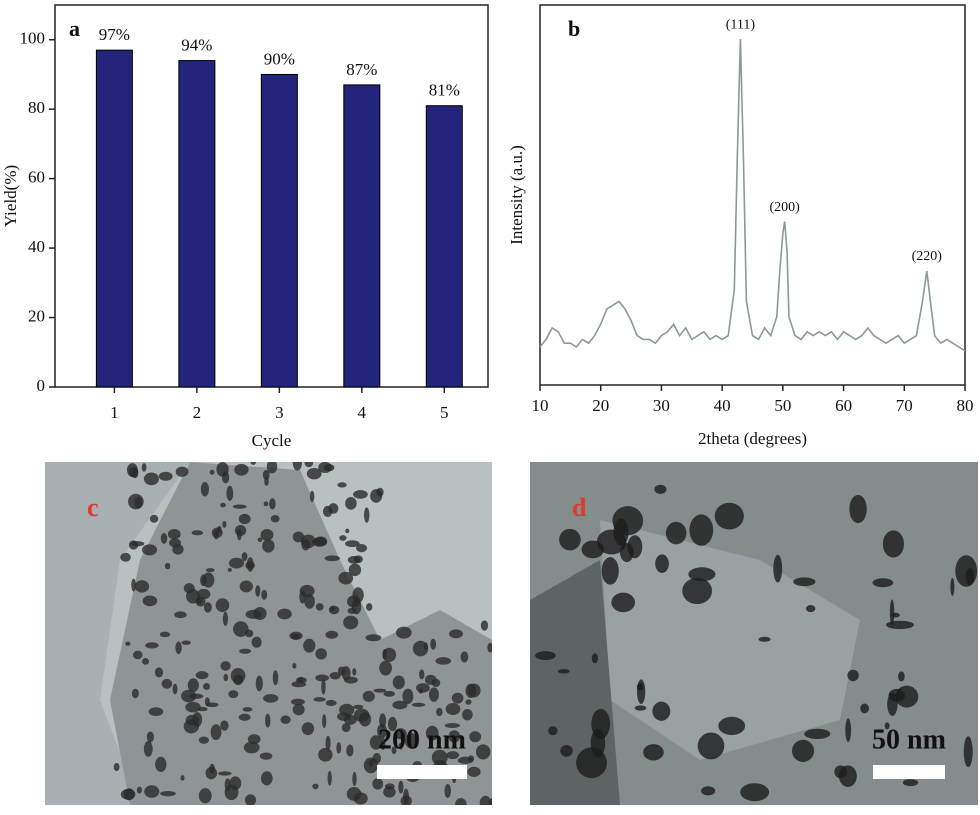  What do you see at coordinates (114, 412) in the screenshot?
I see `x-tick-label: 1` at bounding box center [114, 412].